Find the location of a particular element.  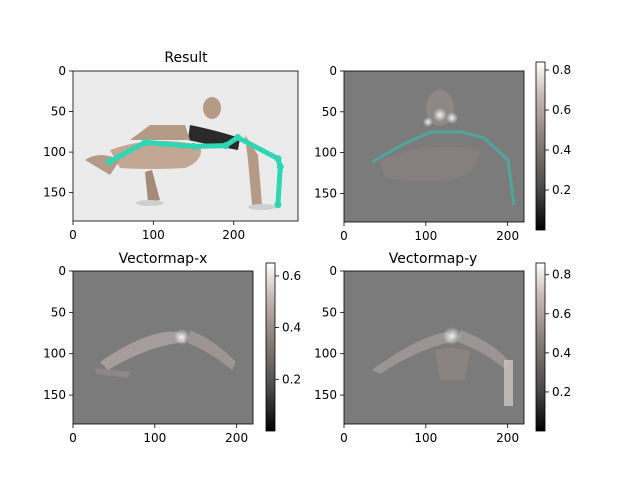

panel-vectormap-y-title: Vectormap-y is located at coordinates (433, 259).